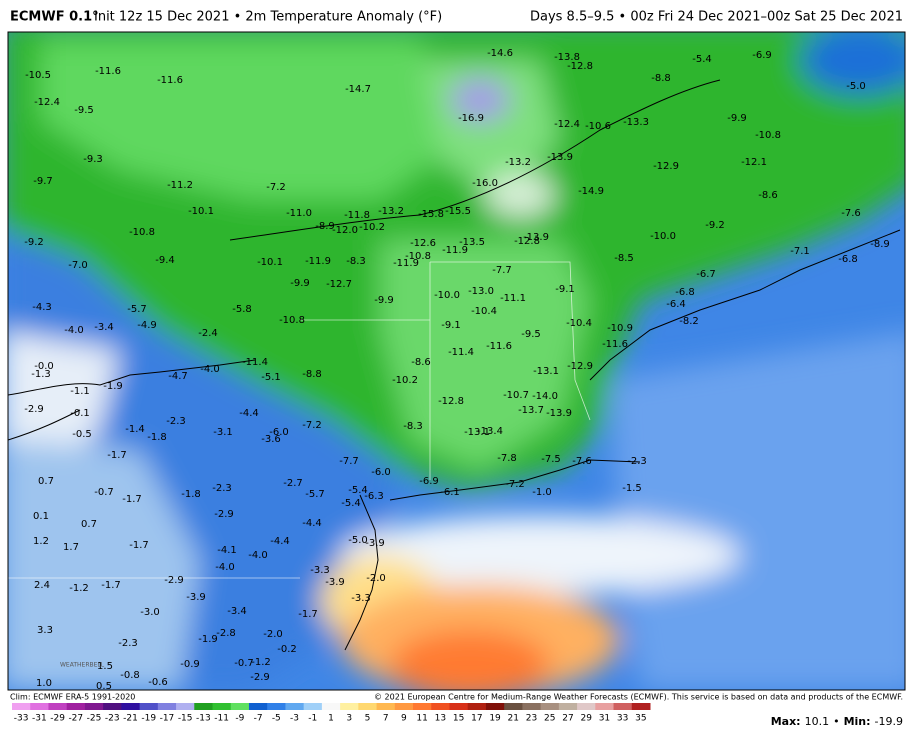 The image size is (913, 750). Describe the element at coordinates (857, 721) in the screenshot. I see `stats-part: Min:` at that location.